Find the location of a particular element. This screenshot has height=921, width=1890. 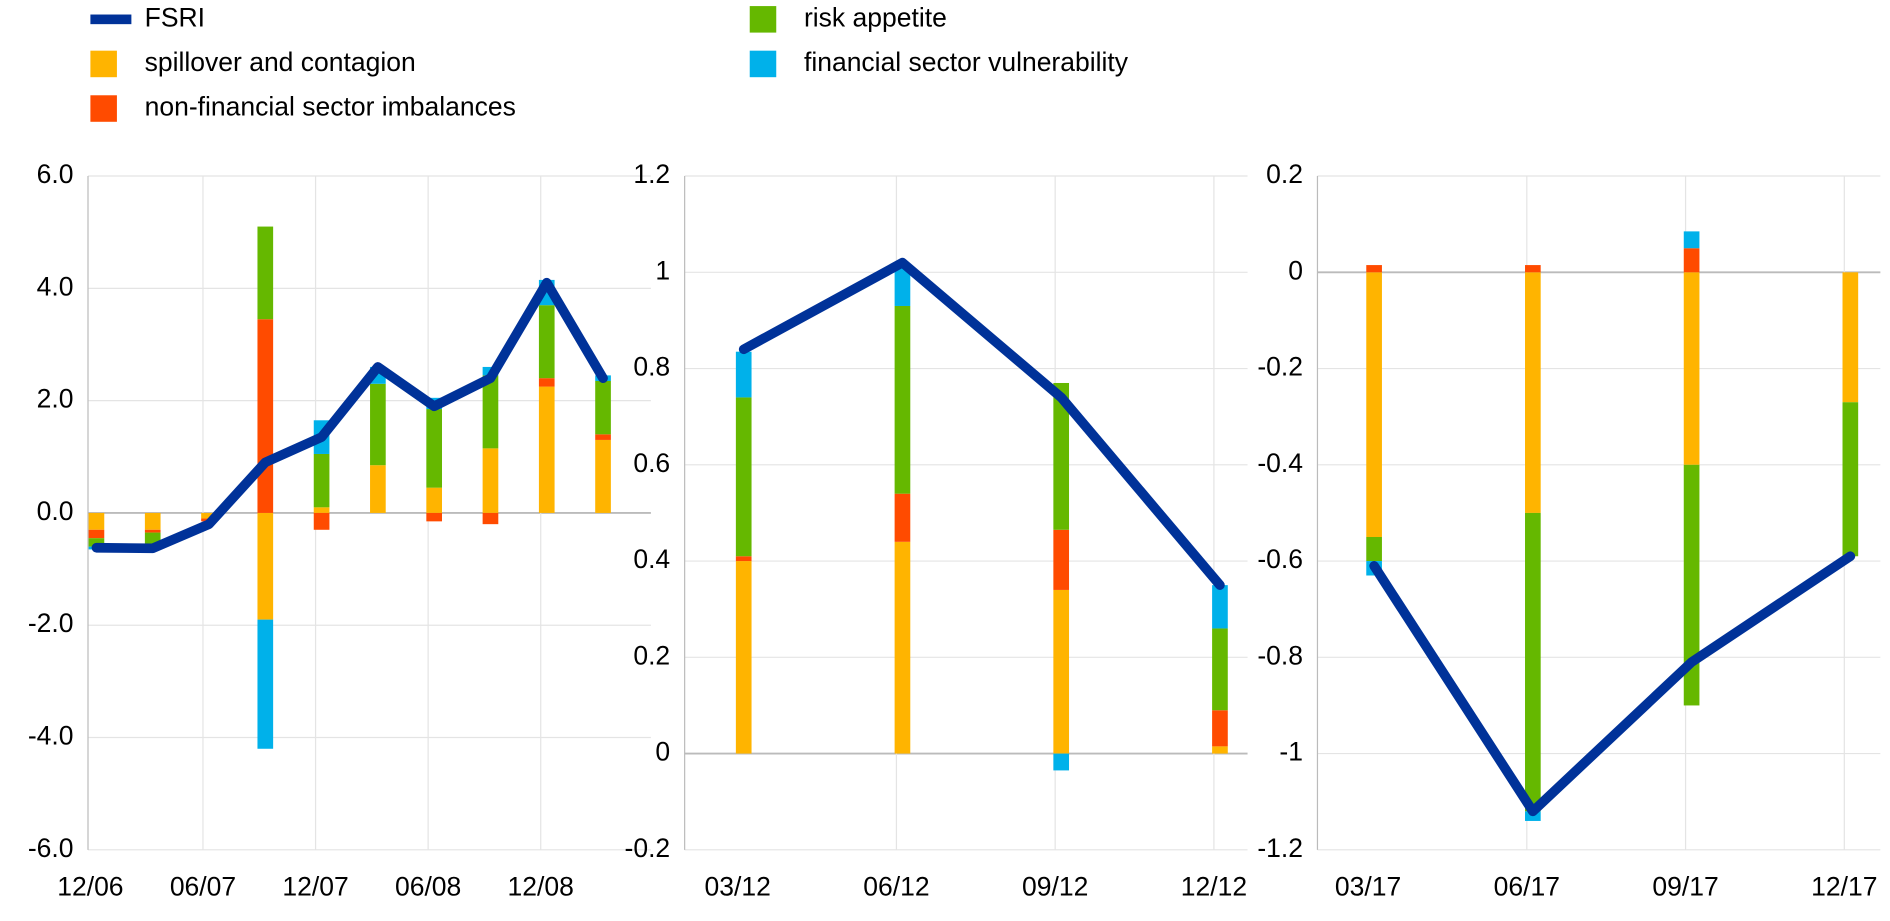

legend-label: non-financial sector imbalances is located at coordinates (330, 107).